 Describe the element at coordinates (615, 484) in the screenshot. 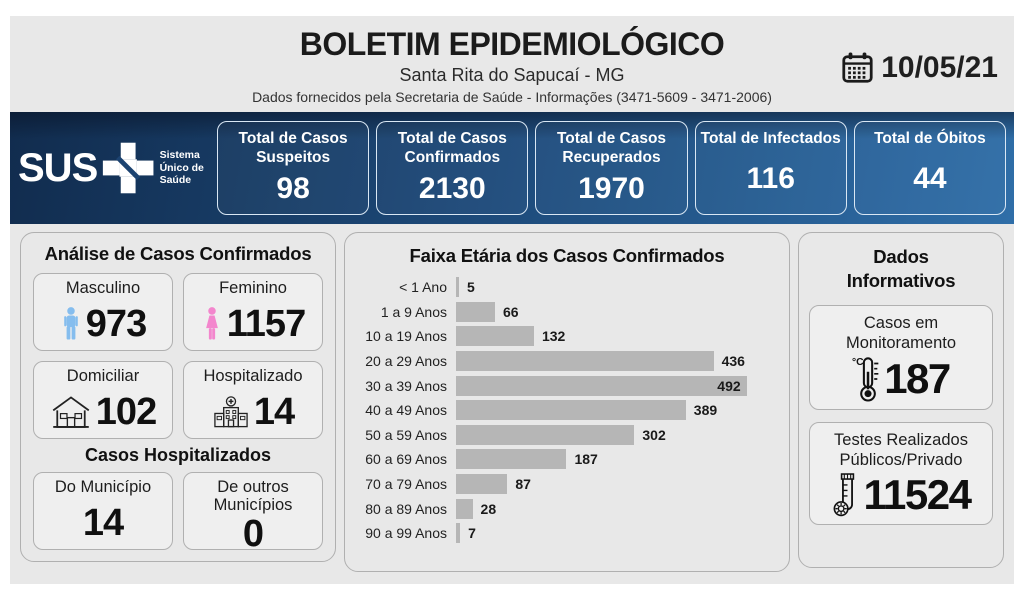

I see `chart-track: 87` at that location.